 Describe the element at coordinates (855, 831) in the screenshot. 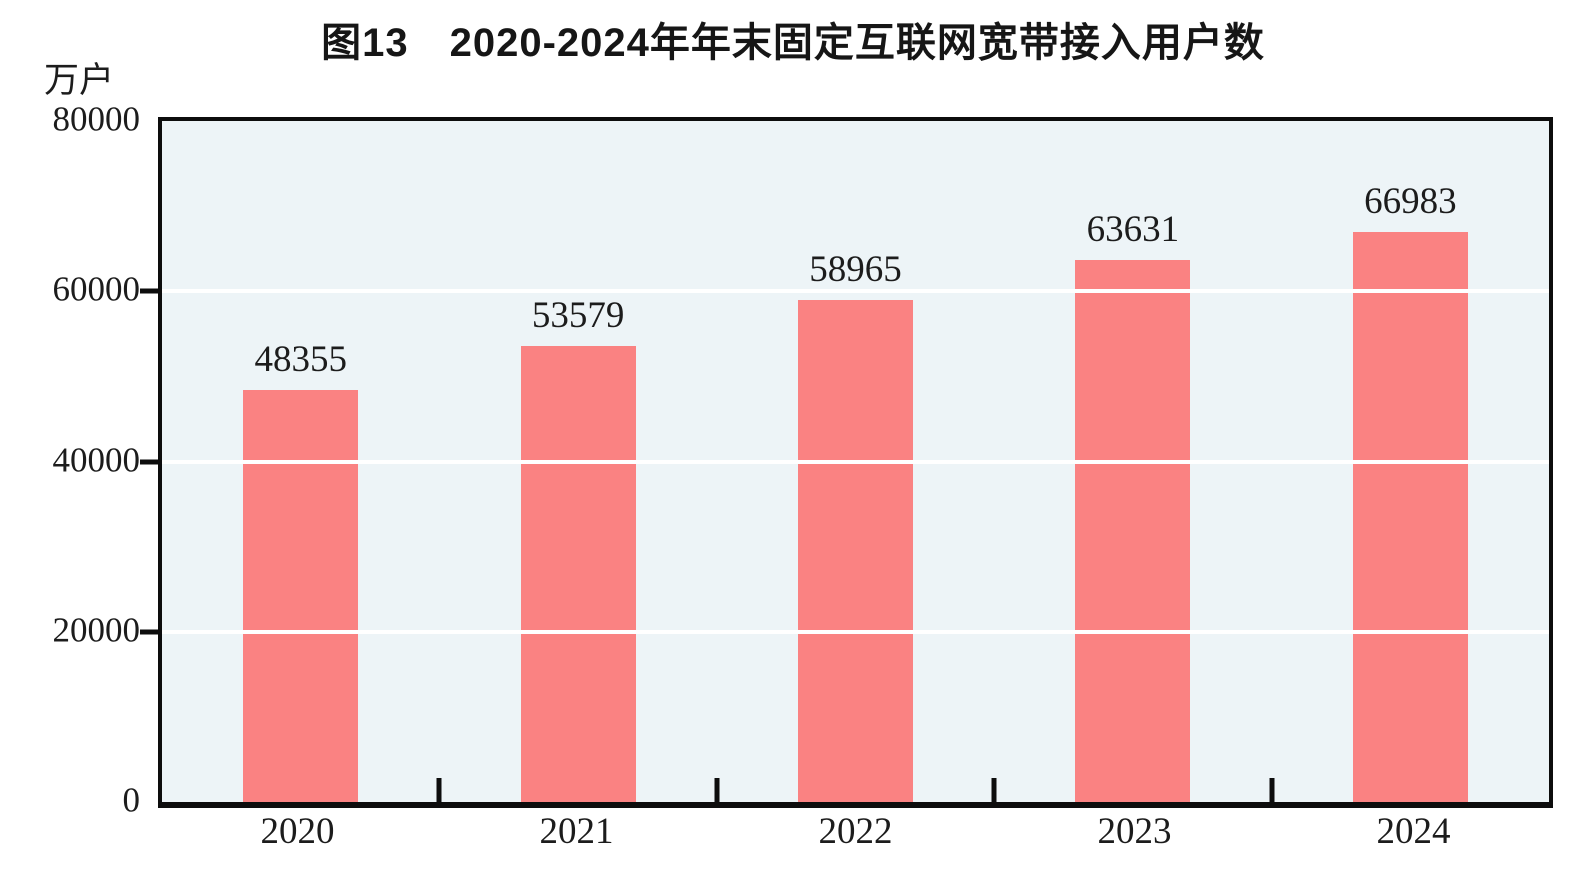

I see `x-axis-label-2022: 2022` at that location.